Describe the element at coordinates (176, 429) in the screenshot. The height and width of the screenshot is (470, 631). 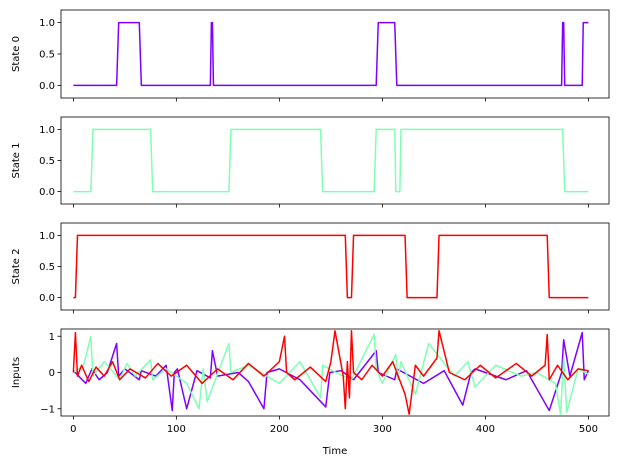
I see `x-tick-label: 100` at that location.